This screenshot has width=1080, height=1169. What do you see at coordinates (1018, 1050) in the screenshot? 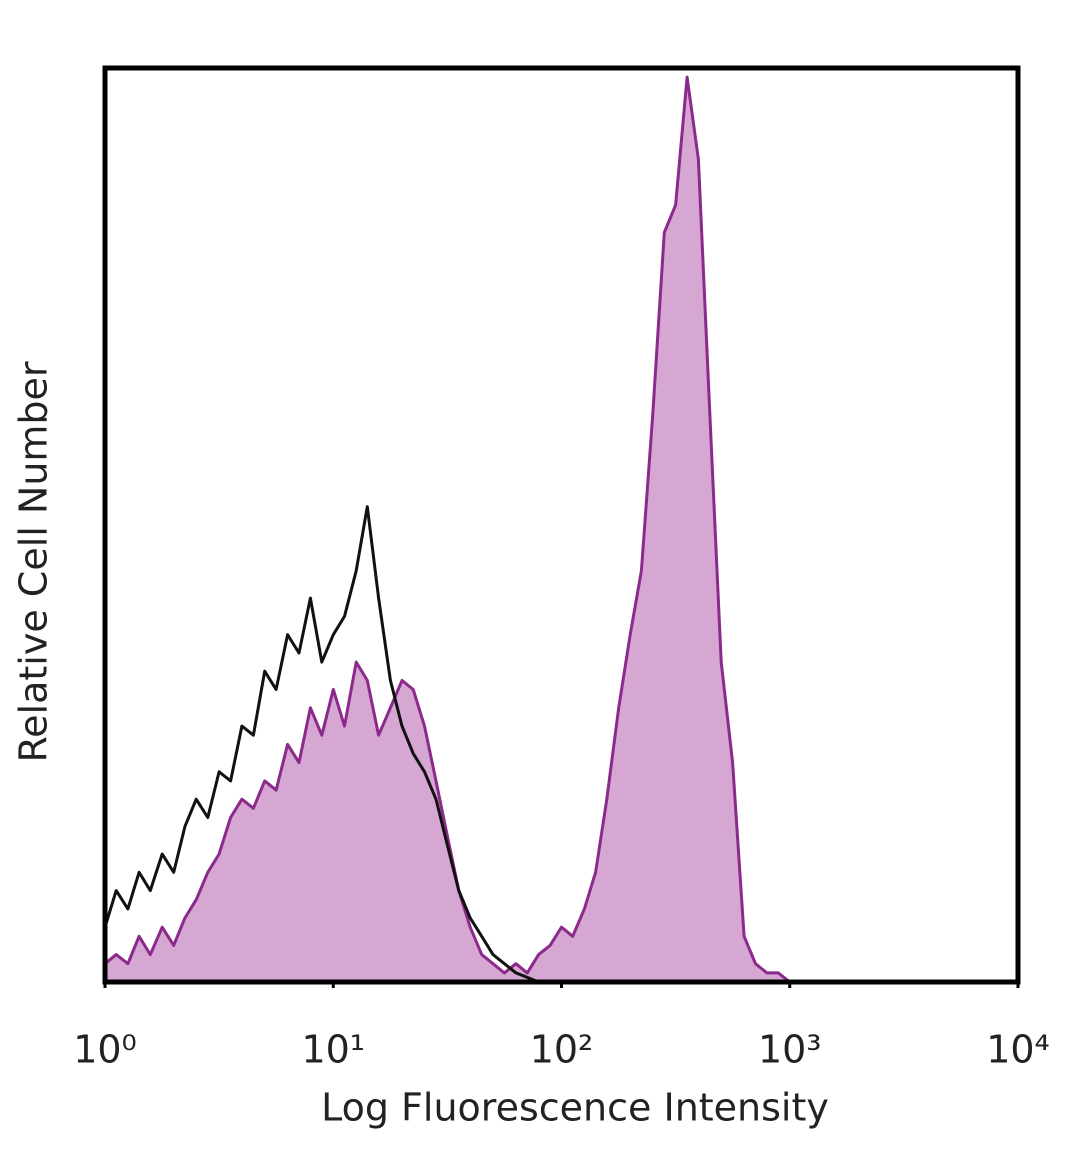
I see `x-tick-label: 10⁴` at bounding box center [1018, 1050].